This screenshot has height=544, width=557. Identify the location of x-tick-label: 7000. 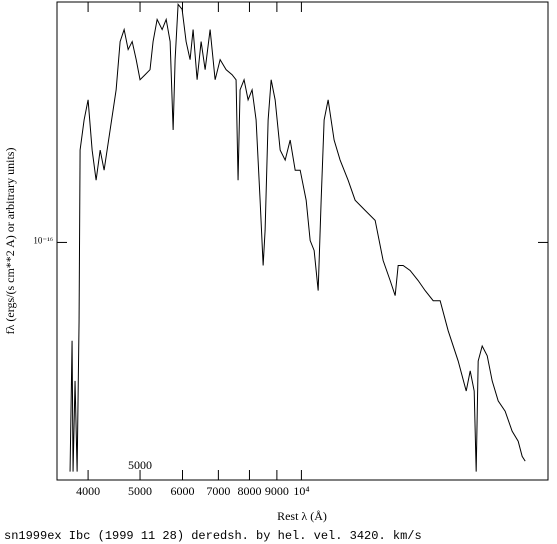
(218, 491).